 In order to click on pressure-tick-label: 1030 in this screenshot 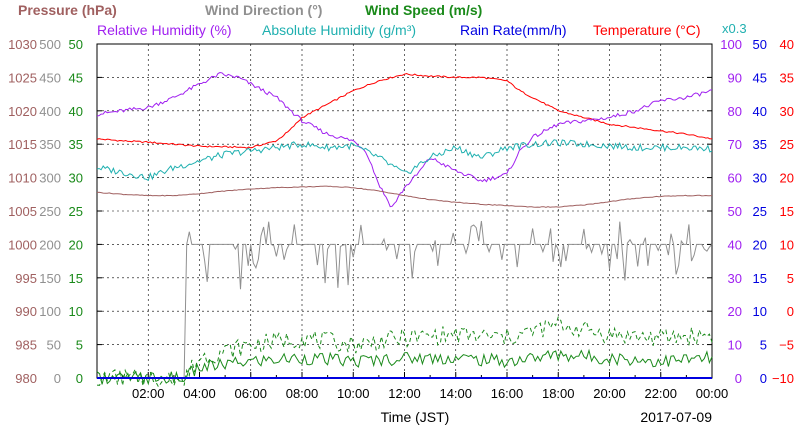, I will do `click(22, 44)`.